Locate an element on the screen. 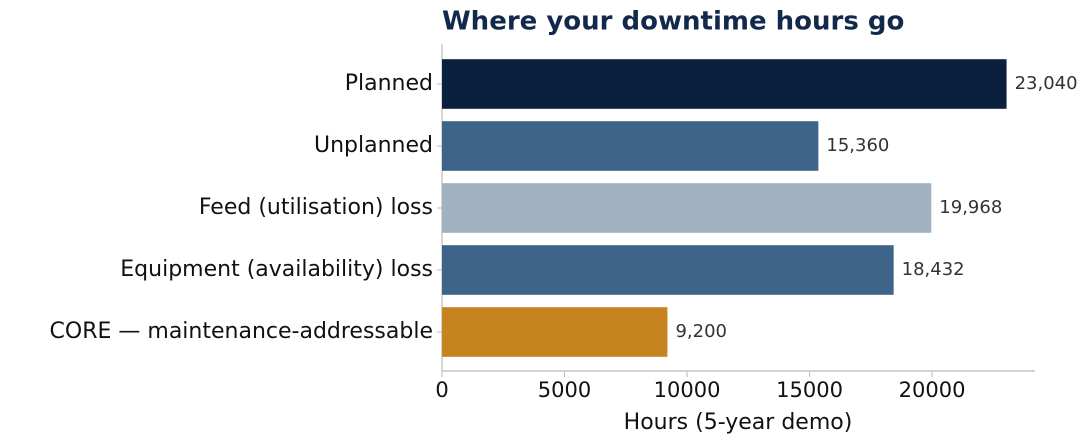 Image resolution: width=1091 pixels, height=441 pixels. chart-title: Where your downtime hours go is located at coordinates (673, 22).